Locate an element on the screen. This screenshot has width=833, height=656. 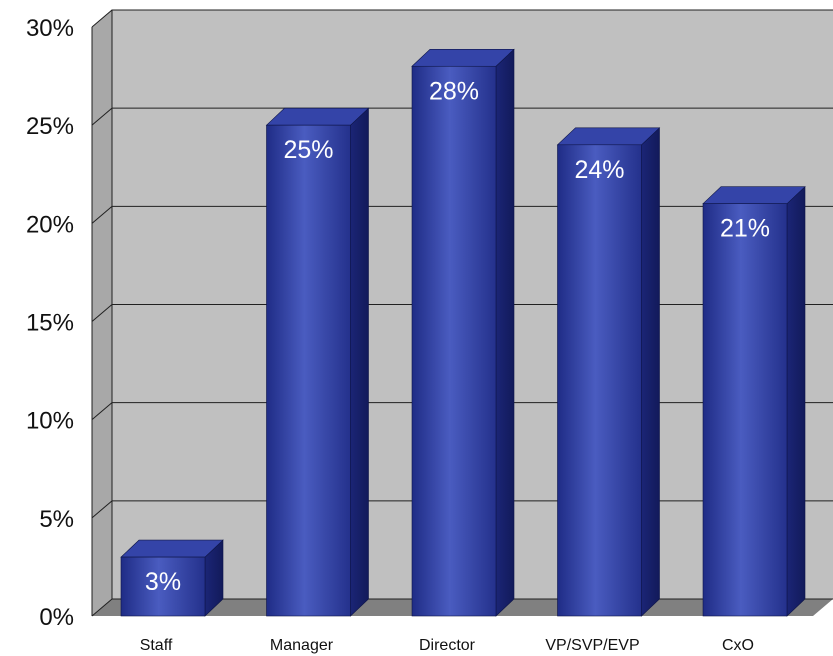
x-tick-label: CxO is located at coordinates (738, 645).